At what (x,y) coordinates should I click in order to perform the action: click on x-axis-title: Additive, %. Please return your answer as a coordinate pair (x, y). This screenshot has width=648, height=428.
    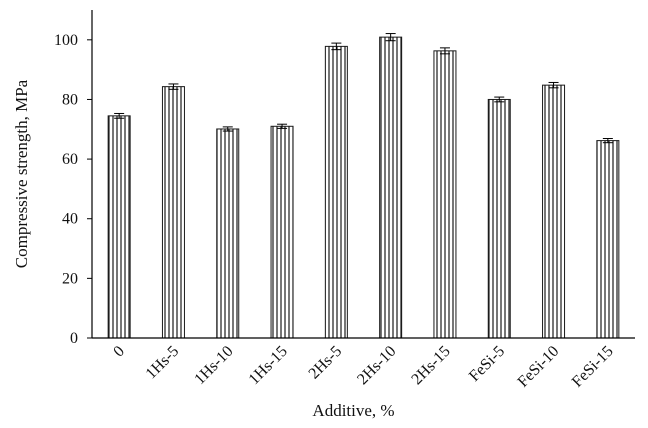
    Looking at the image, I should click on (353, 410).